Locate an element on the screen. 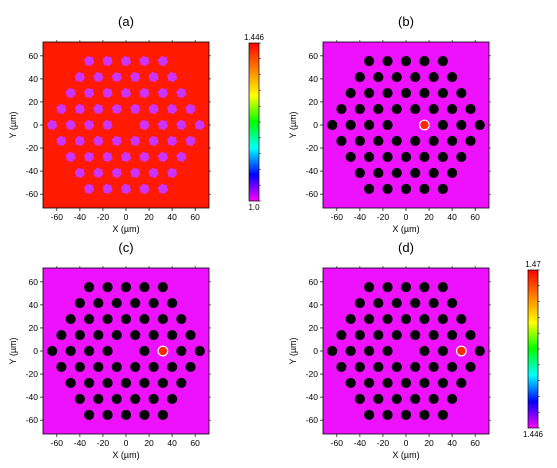  colorbar: 1.446 1.0 is located at coordinates (254, 122).